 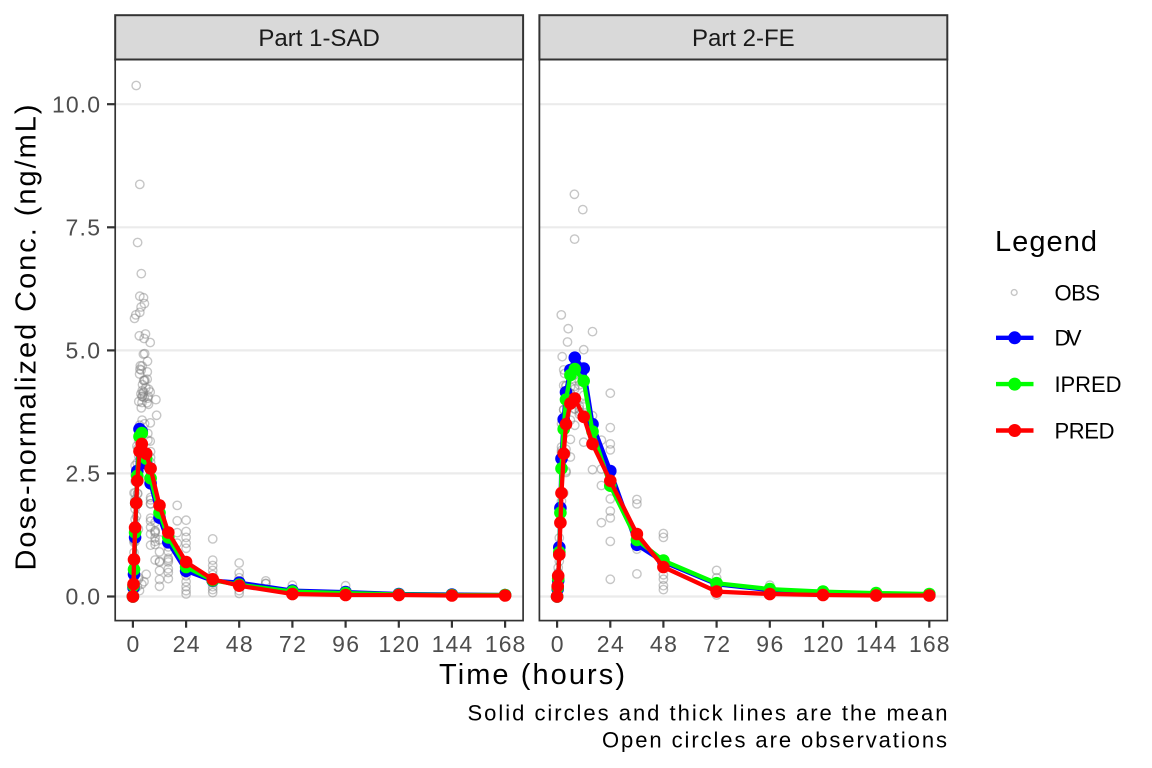 What do you see at coordinates (83, 474) in the screenshot?
I see `svg-text: 2.5` at bounding box center [83, 474].